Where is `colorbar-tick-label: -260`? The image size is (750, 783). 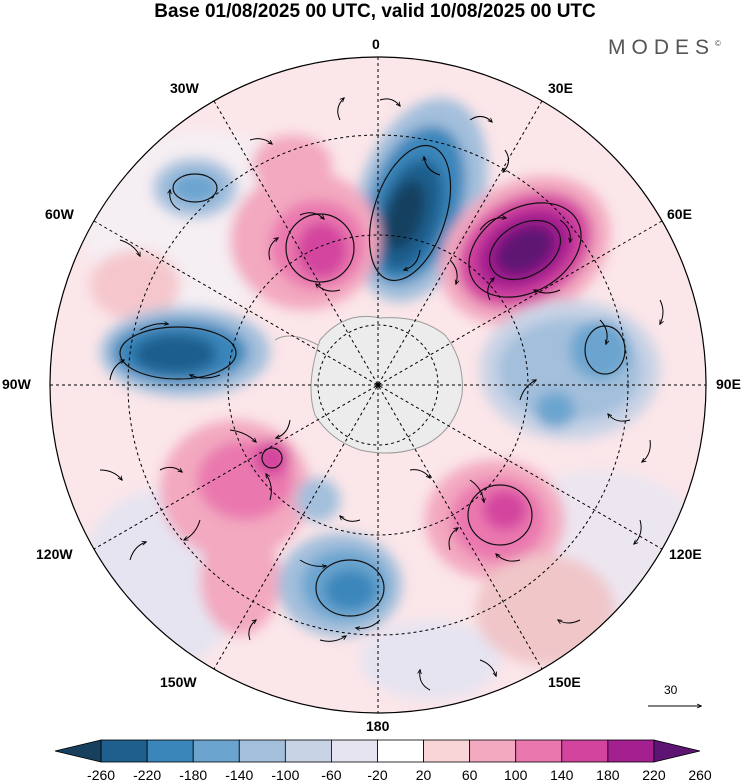
colorbar-tick-label: -260 is located at coordinates (101, 775).